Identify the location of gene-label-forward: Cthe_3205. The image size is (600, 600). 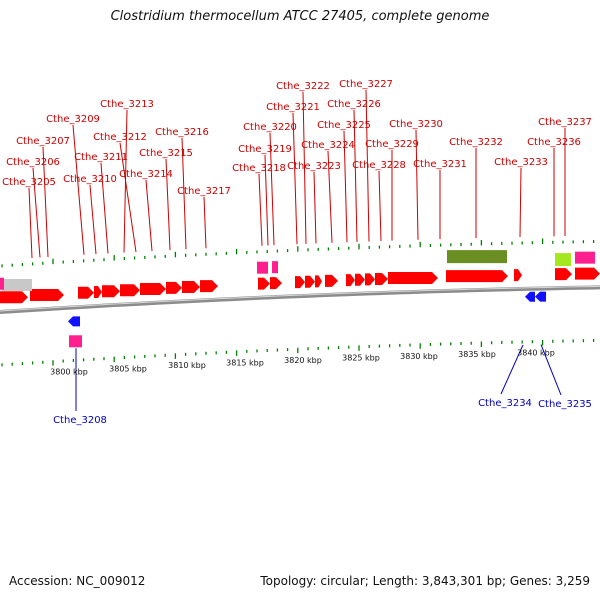
(29, 182).